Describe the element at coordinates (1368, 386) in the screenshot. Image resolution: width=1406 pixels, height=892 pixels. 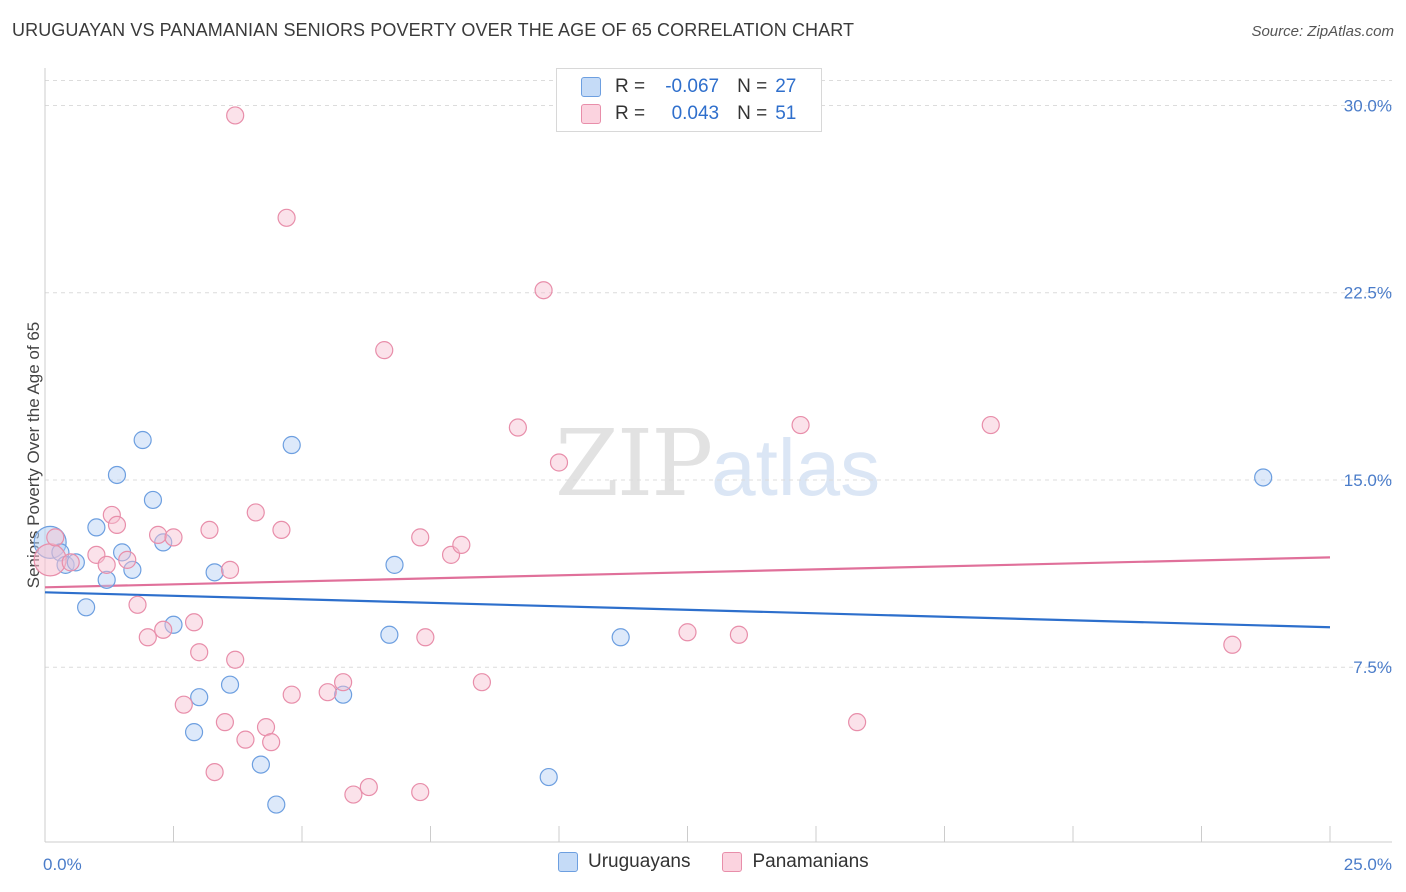
I see `y-tick-labels: 7.5% 15.0% 22.5% 30.0%` at that location.